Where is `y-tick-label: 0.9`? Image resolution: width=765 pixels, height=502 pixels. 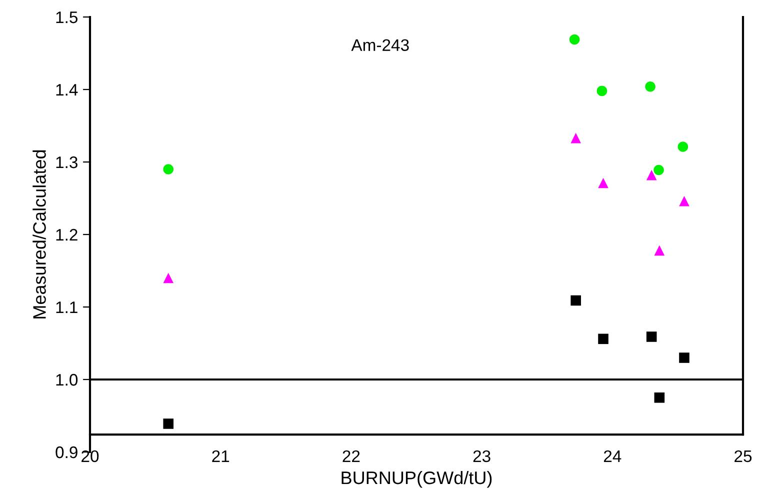
y-tick-label: 0.9 is located at coordinates (67, 452).